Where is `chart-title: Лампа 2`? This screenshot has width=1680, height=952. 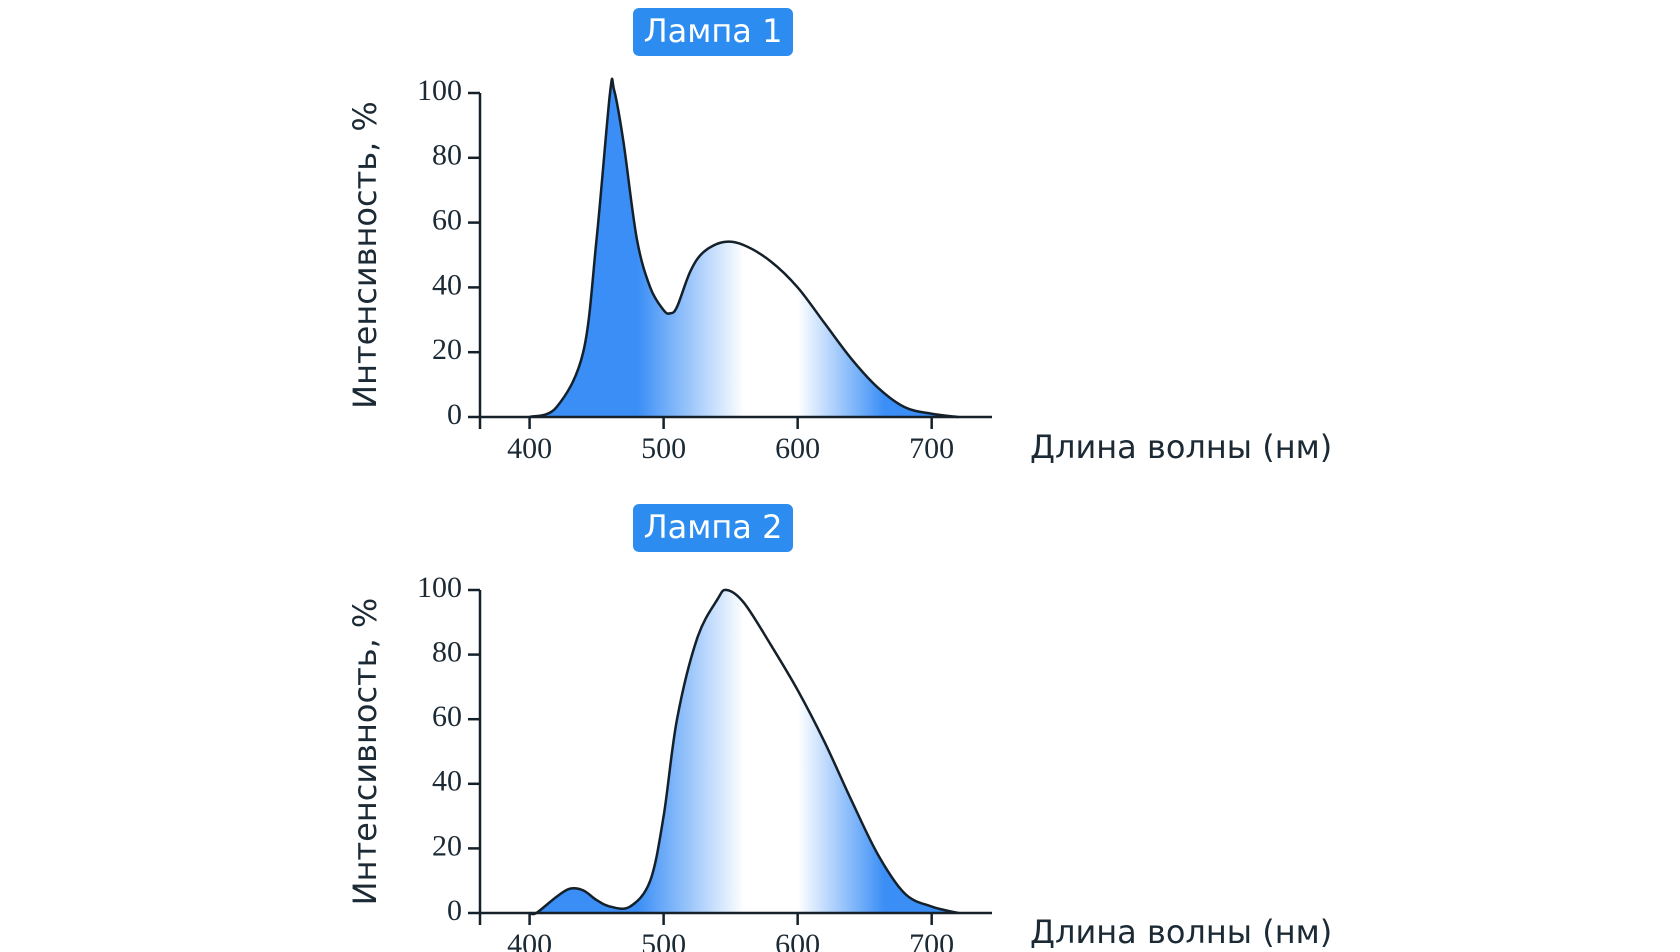
chart-title: Лампа 2 is located at coordinates (713, 527).